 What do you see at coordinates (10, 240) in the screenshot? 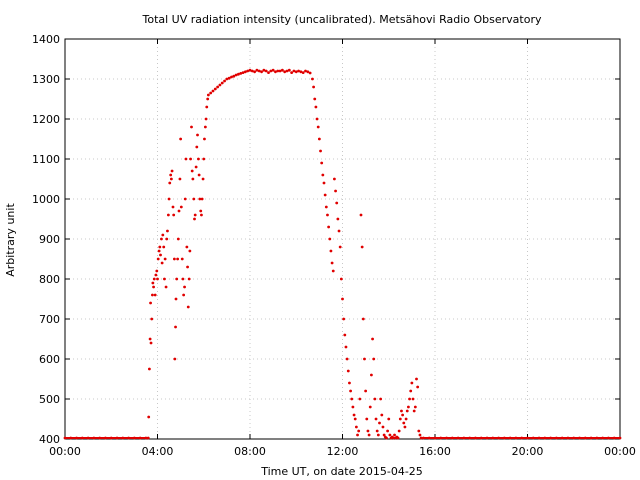
I see `y-axis-label: Arbitrary unit` at bounding box center [10, 240].